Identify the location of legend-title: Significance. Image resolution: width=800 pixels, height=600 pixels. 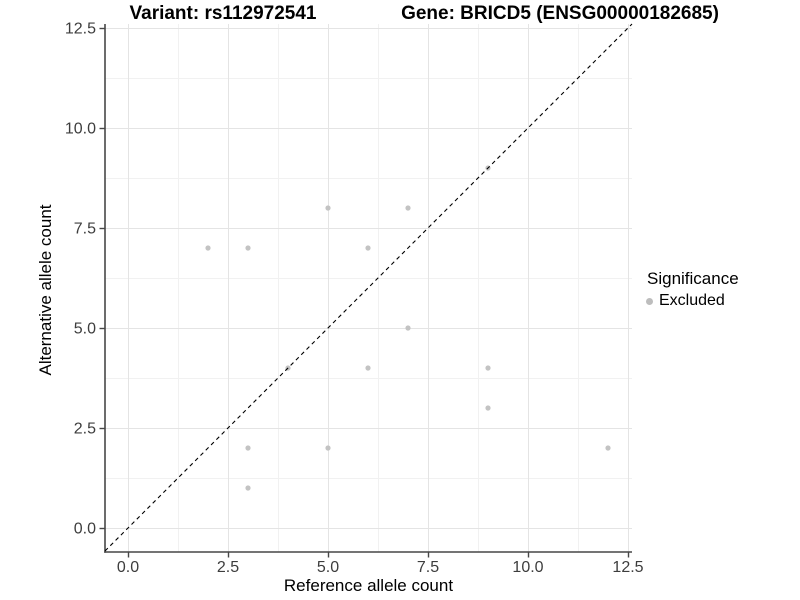
(693, 278).